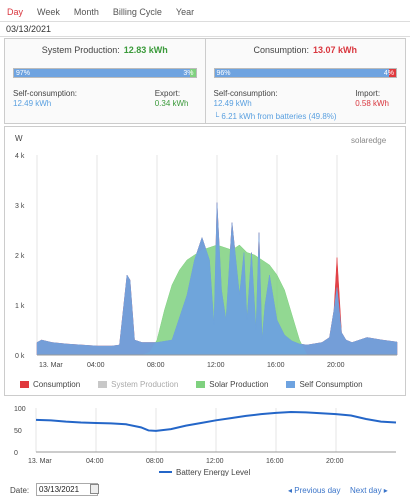  Describe the element at coordinates (20, 409) in the screenshot. I see `y-tick-label: 100` at that location.